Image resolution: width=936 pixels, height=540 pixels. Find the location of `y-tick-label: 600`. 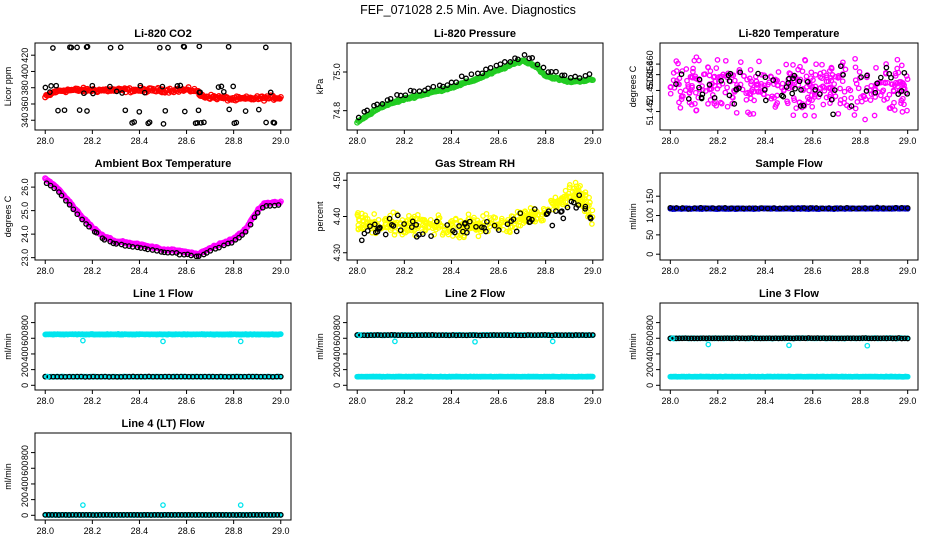

y-tick-label: 600 is located at coordinates (337, 338).